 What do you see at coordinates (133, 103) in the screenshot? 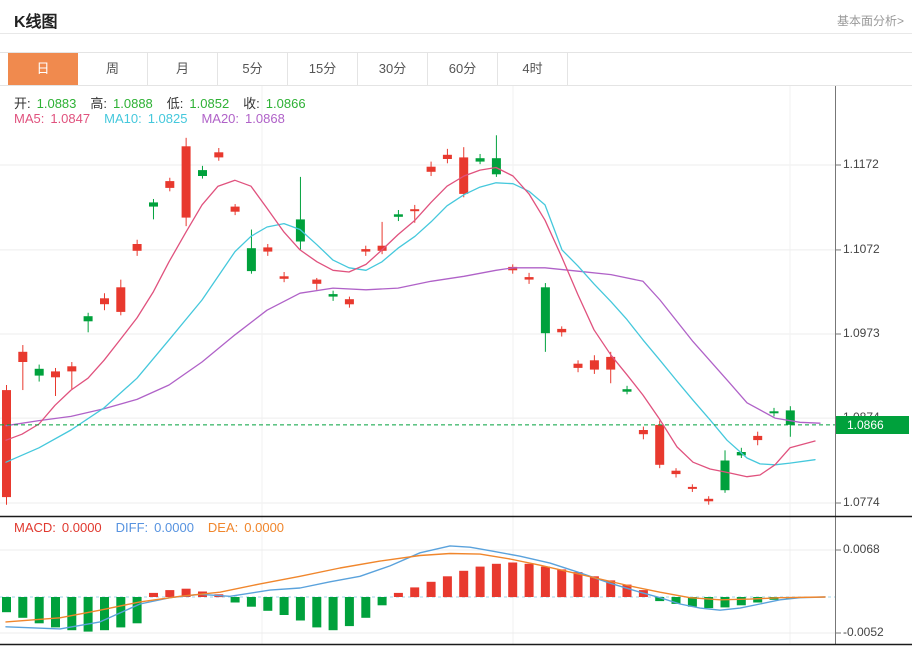
I see `legend-value: 1.0888` at bounding box center [133, 103].